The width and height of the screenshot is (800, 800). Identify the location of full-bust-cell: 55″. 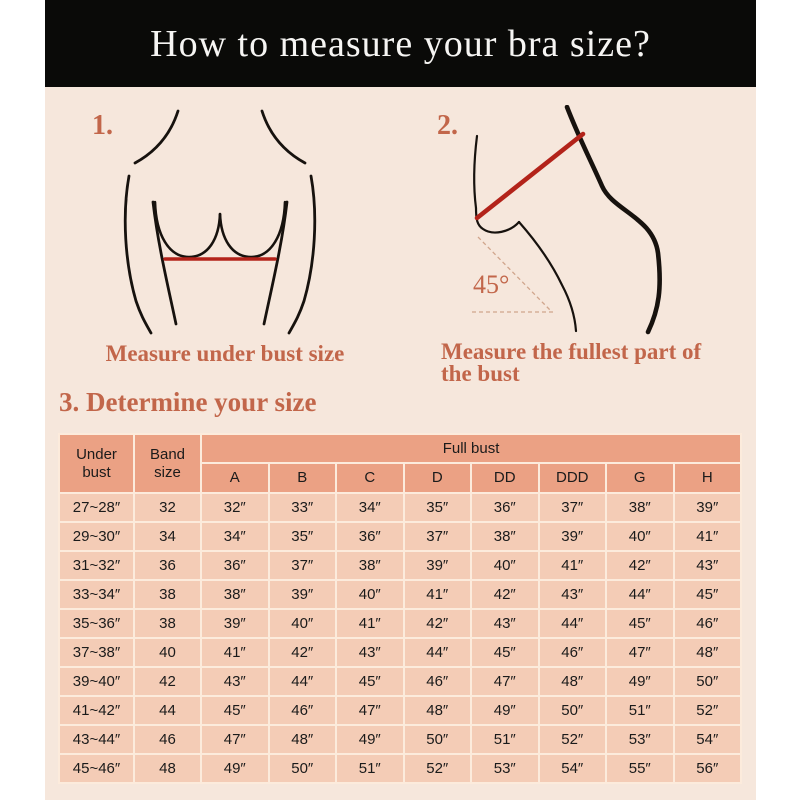
(640, 768).